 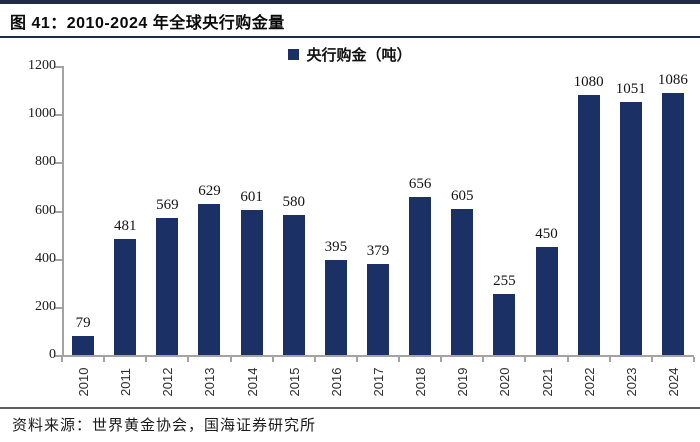 What do you see at coordinates (359, 55) in the screenshot?
I see `legend-label: 央行购金（吨）` at bounding box center [359, 55].